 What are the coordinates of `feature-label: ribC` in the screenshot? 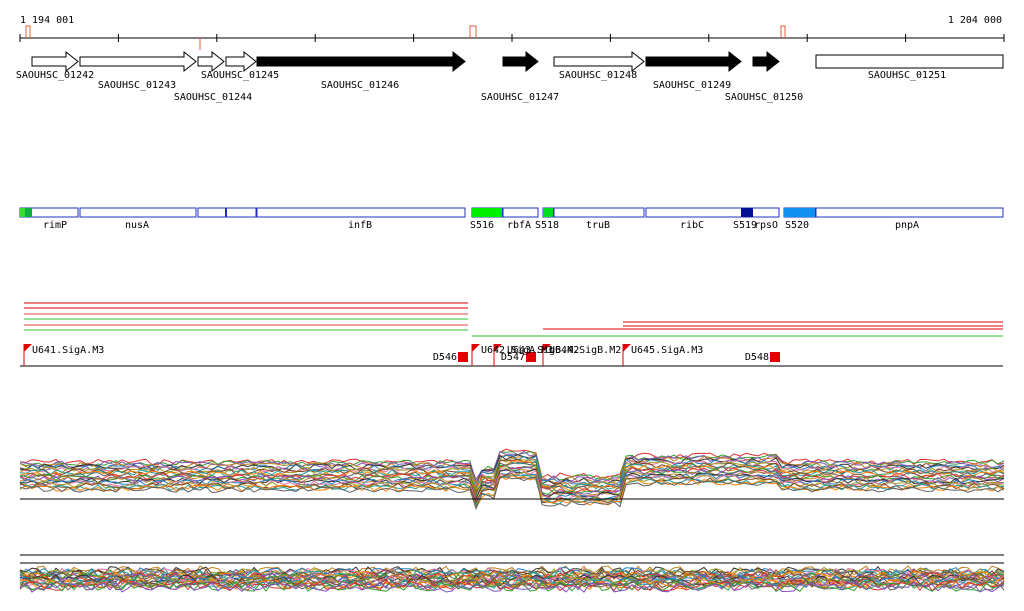 It's located at (692, 225).